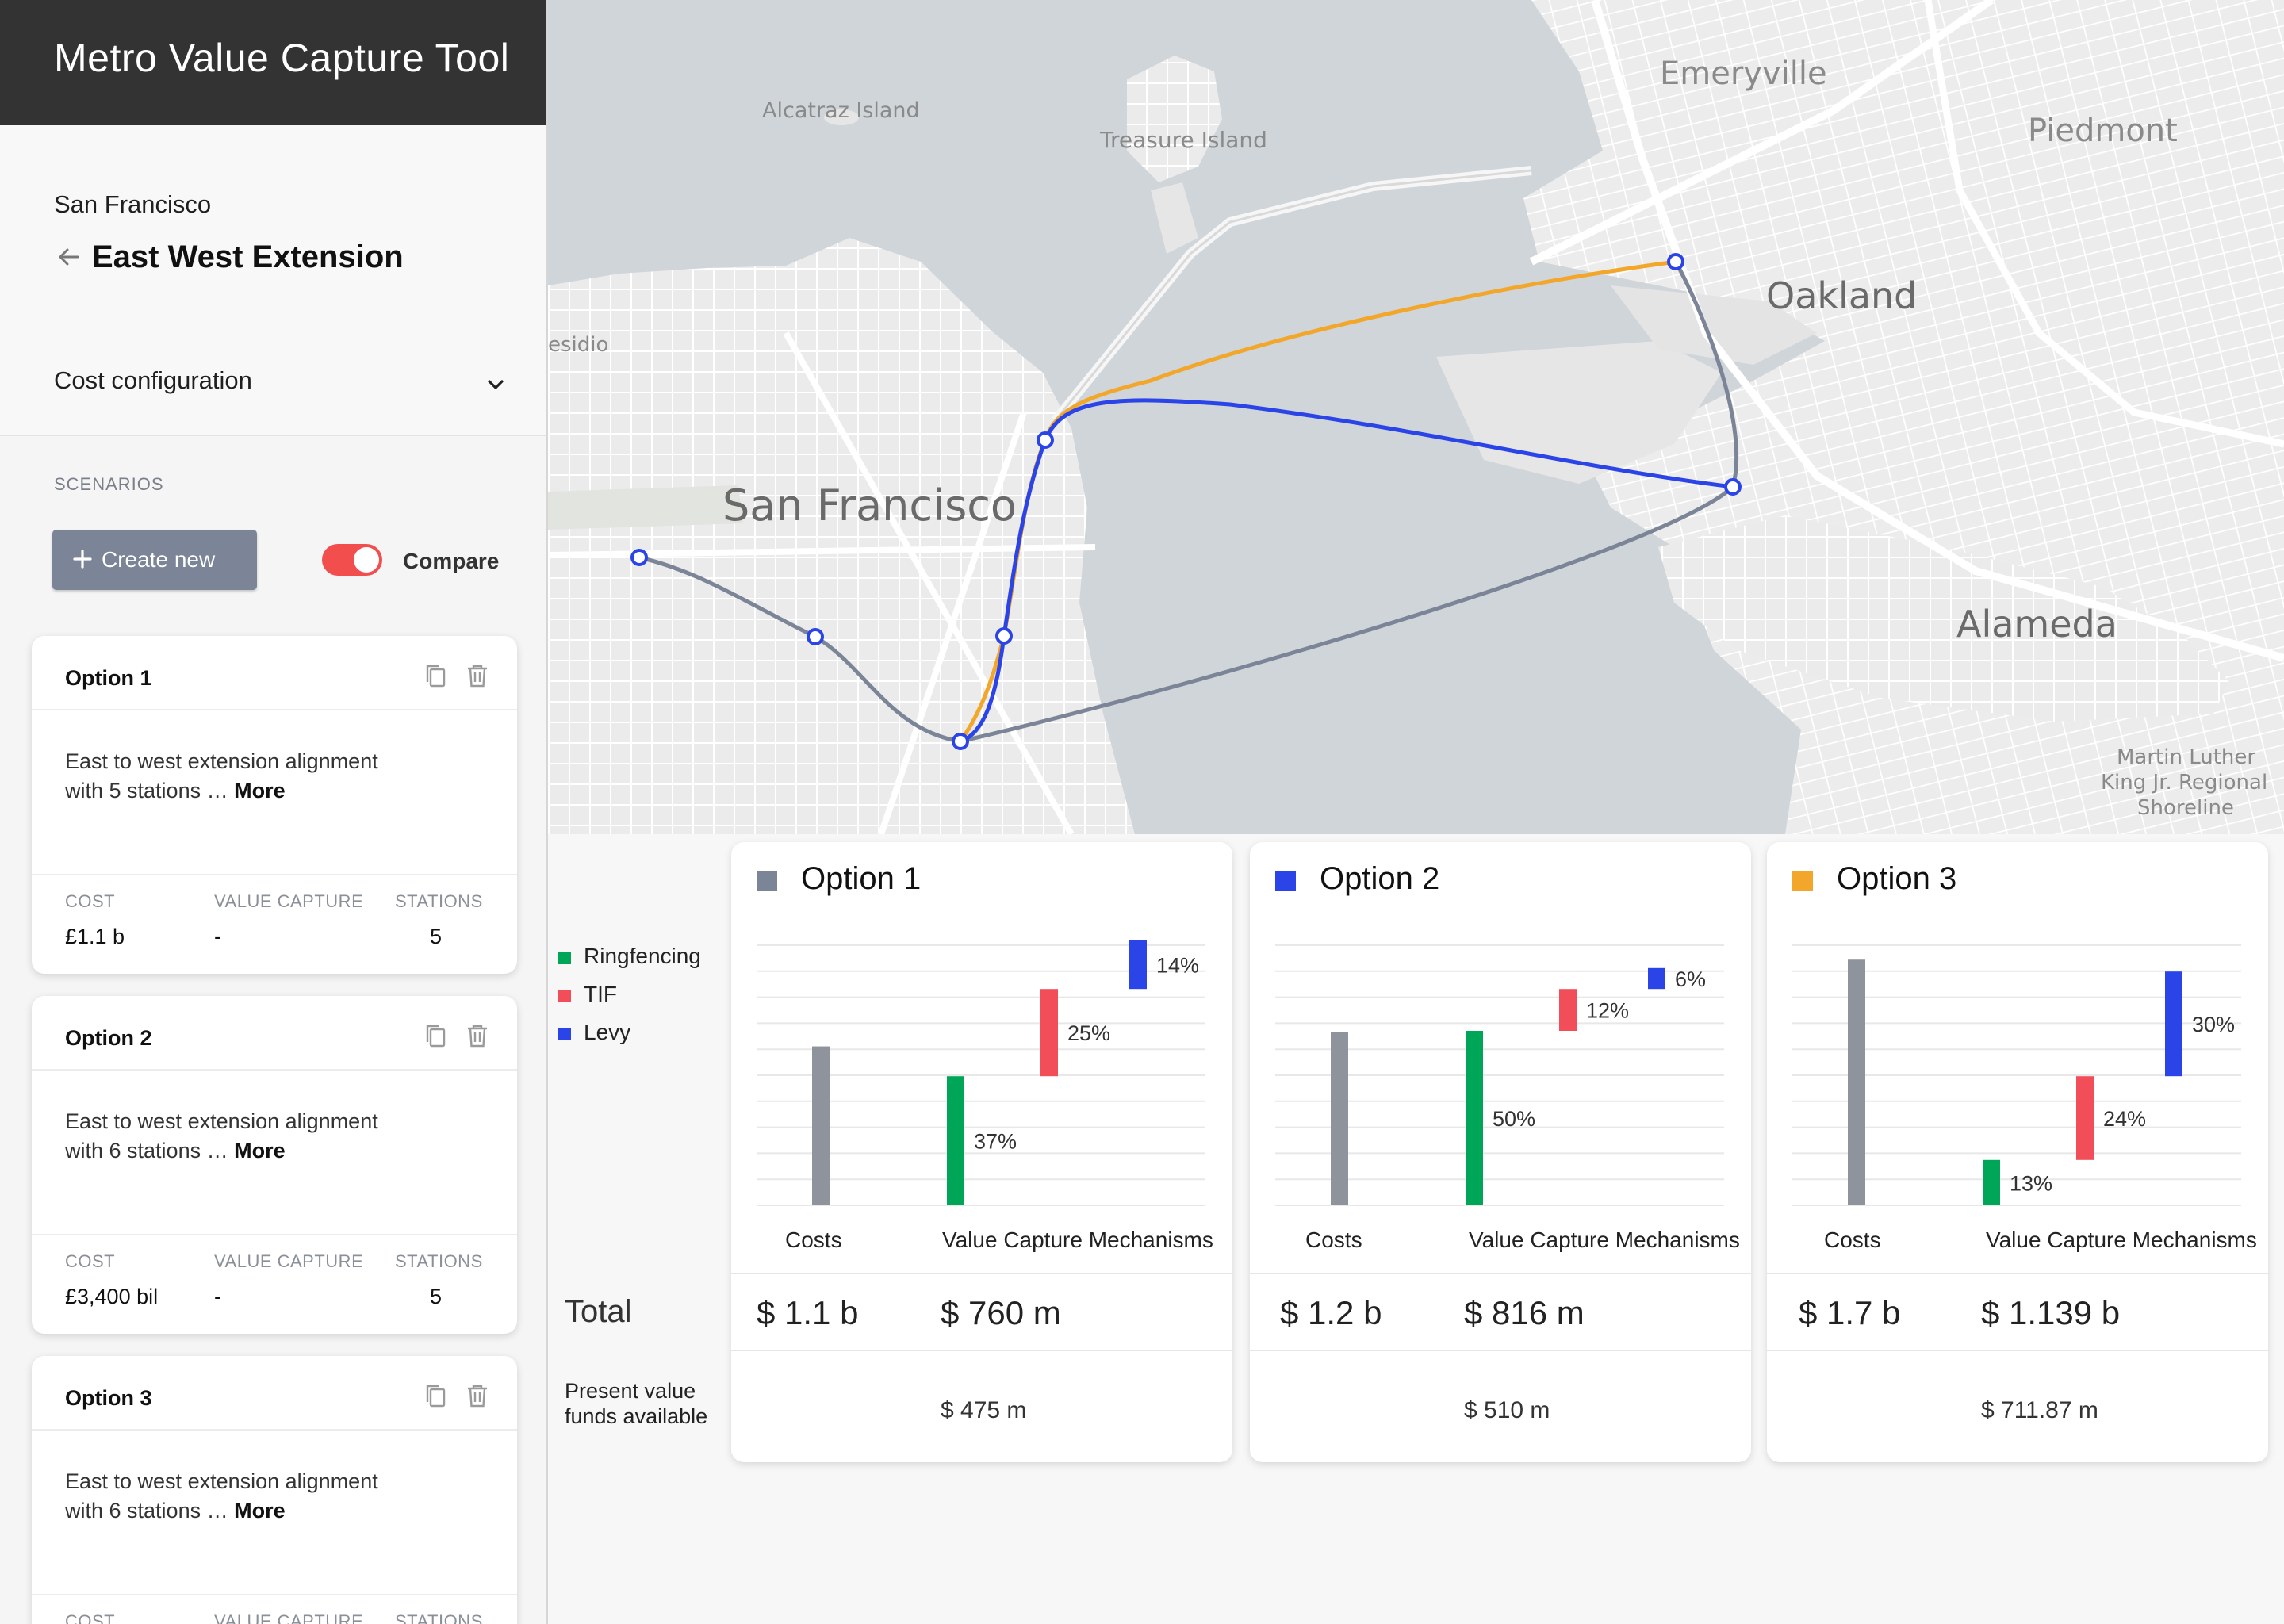 This screenshot has width=2284, height=1624. I want to click on option-title: Option 1, so click(861, 878).